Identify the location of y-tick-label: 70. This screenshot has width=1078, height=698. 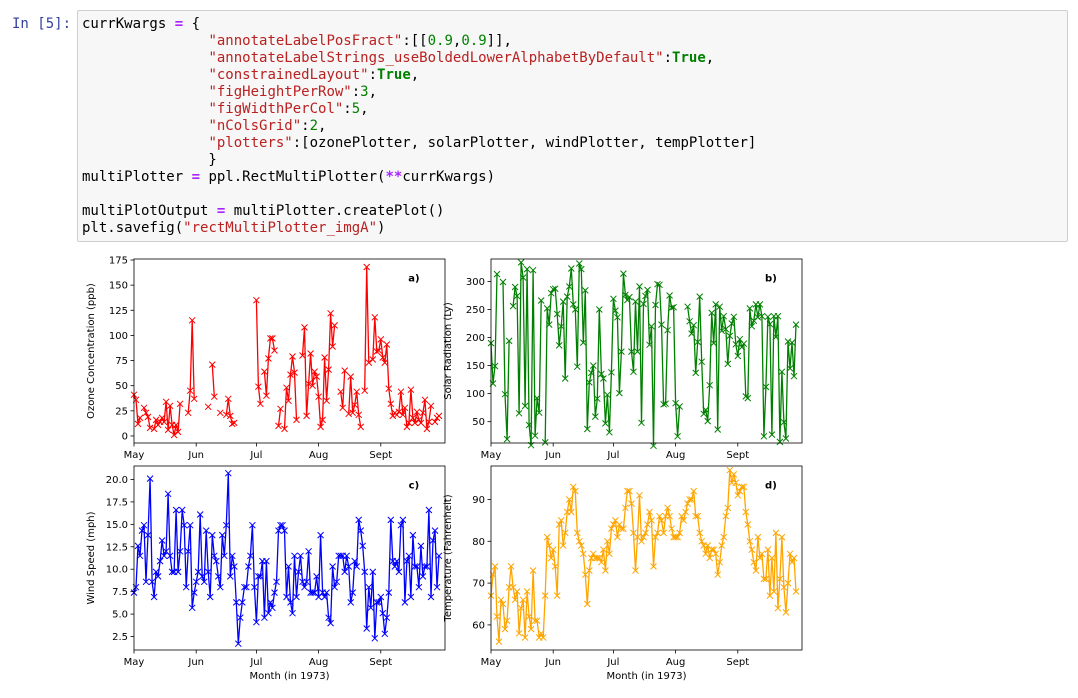
(478, 584).